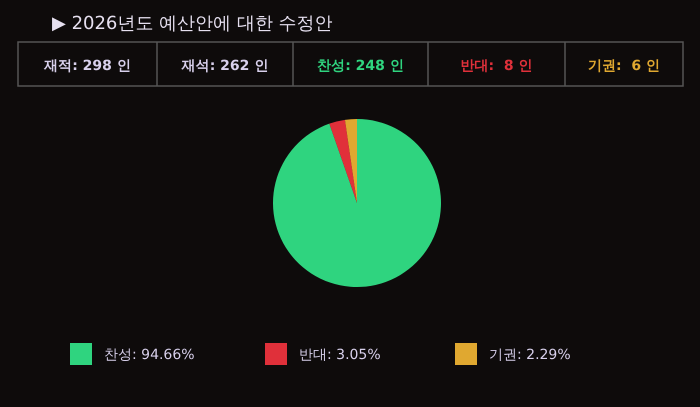 Image resolution: width=700 pixels, height=407 pixels. What do you see at coordinates (149, 355) in the screenshot?
I see `legend-label: 찬성: 94.66%` at bounding box center [149, 355].